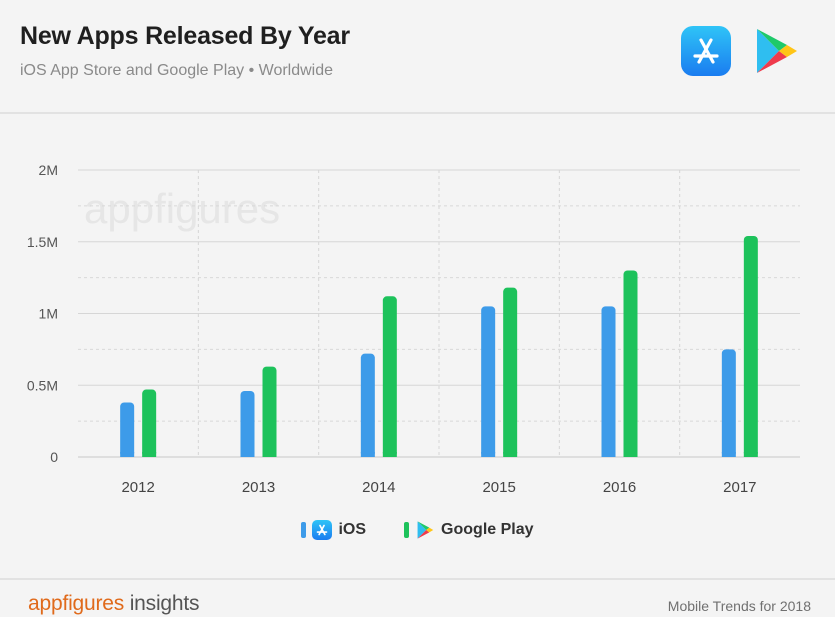 The image size is (835, 617). Describe the element at coordinates (728, 403) in the screenshot. I see `bar-ios-2017` at that location.